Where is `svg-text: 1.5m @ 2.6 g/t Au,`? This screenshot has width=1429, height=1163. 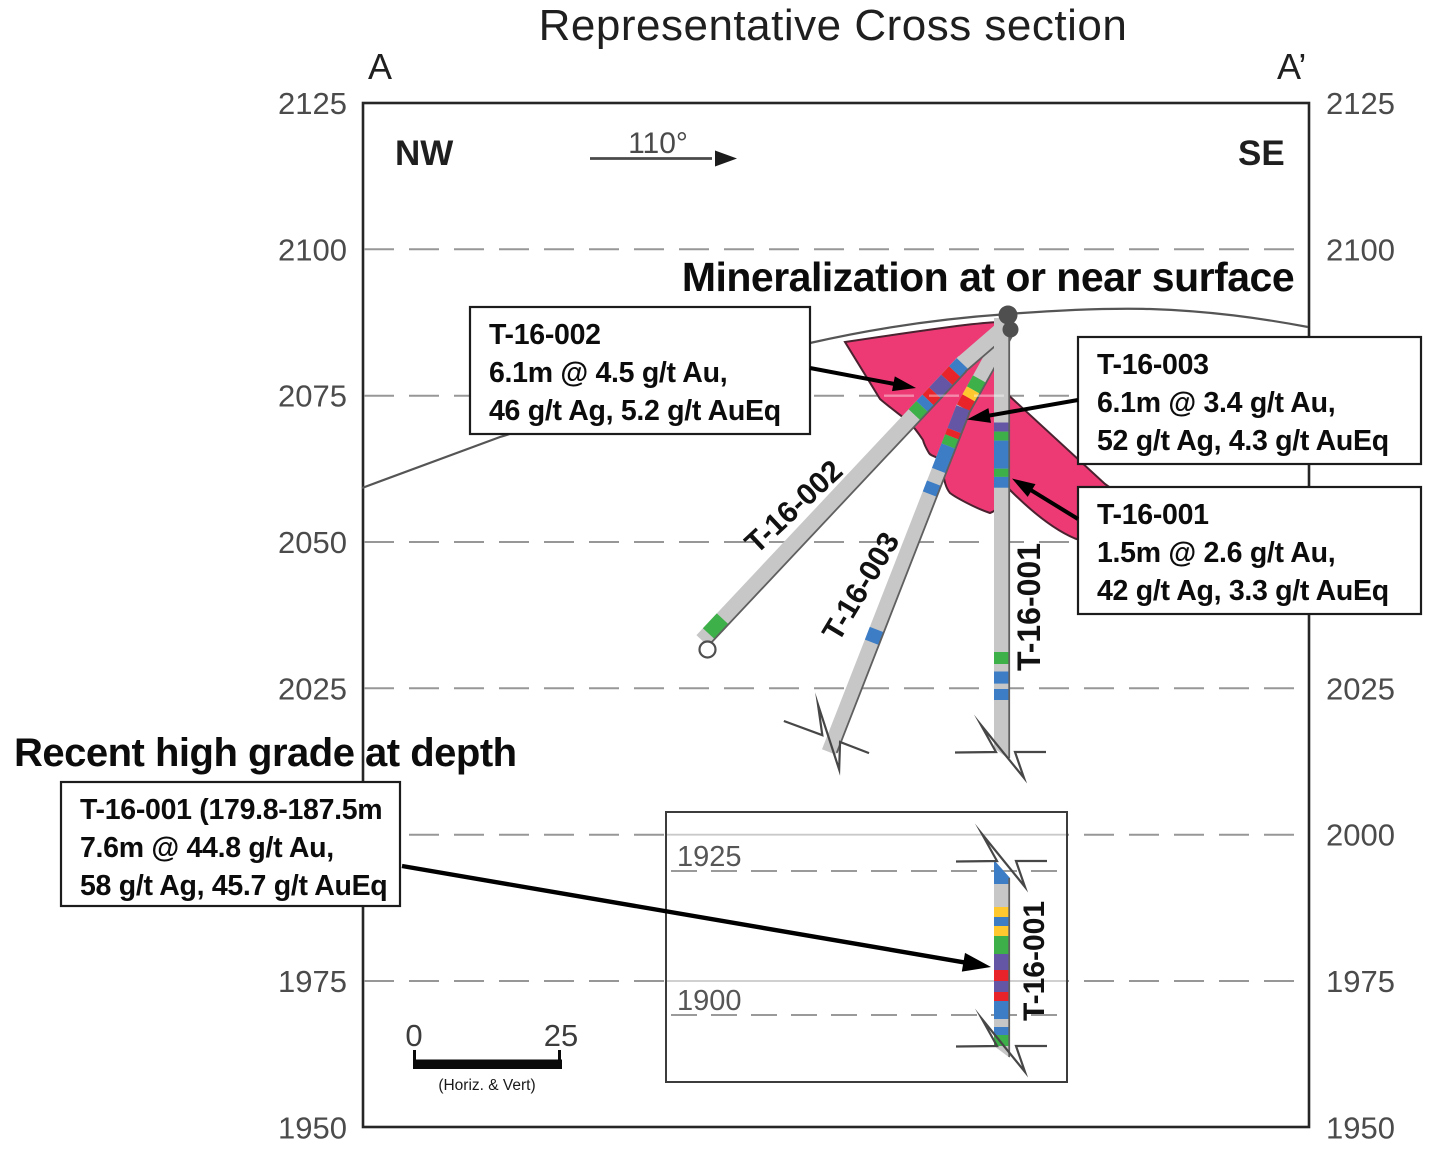
svg-text: 1.5m @ 2.6 g/t Au, is located at coordinates (1216, 553).